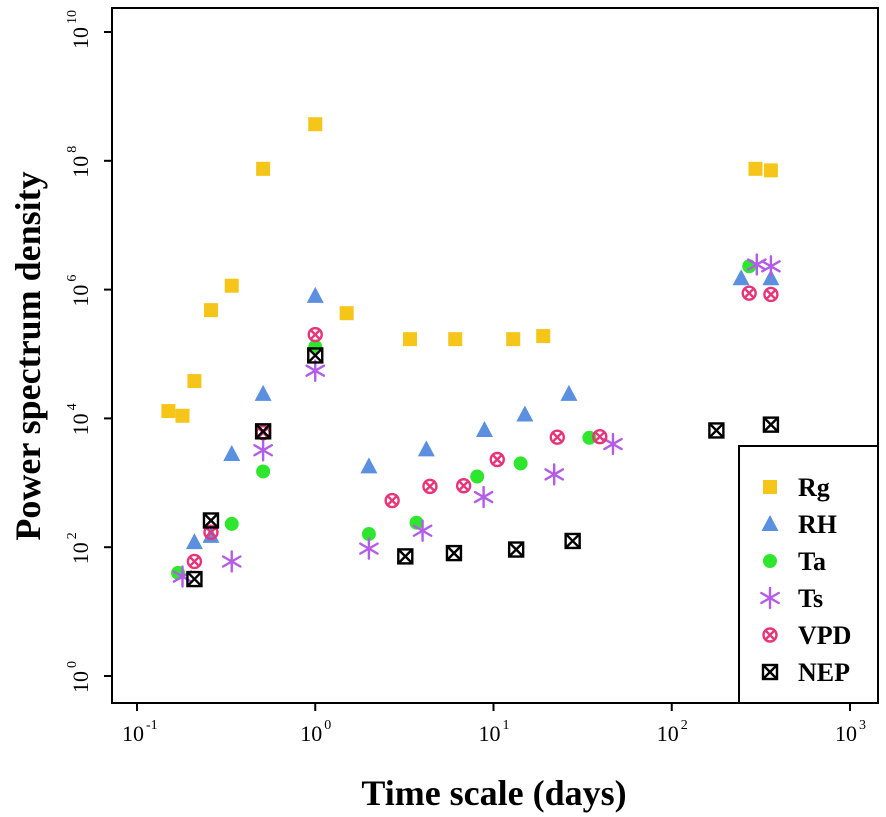 This screenshot has width=886, height=817. I want to click on x-axis: 10 -1 10 0 10 1 10 2 10 3, so click(494, 724).